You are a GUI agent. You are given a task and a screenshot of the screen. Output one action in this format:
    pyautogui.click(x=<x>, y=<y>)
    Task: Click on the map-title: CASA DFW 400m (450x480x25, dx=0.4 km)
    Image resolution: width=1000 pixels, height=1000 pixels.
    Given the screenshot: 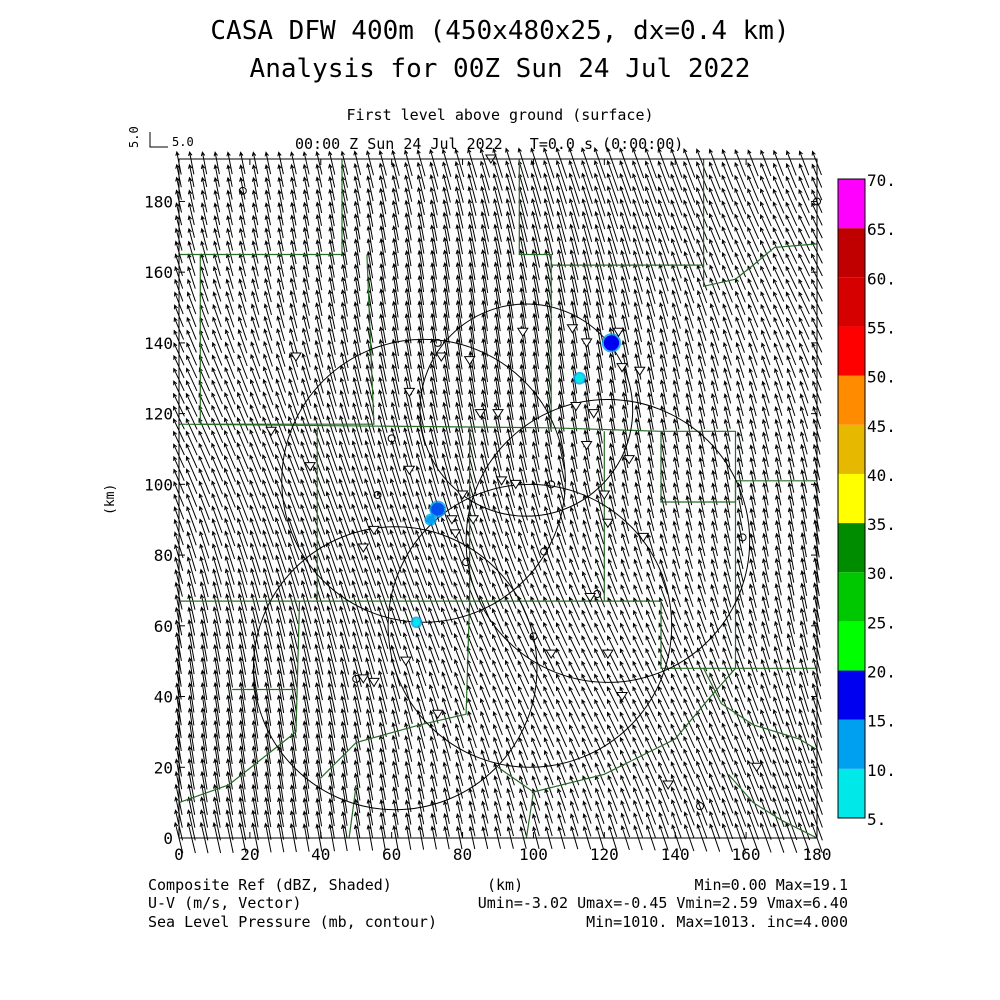 What is the action you would take?
    pyautogui.click(x=500, y=31)
    